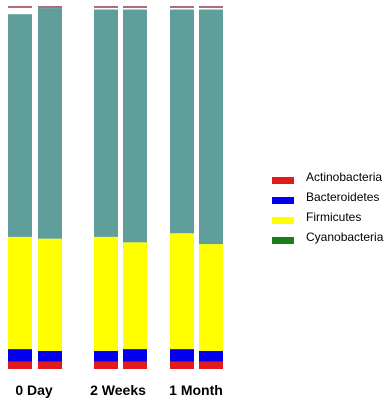 This screenshot has width=392, height=404. I want to click on legend-swatch-actinobacteria, so click(283, 180).